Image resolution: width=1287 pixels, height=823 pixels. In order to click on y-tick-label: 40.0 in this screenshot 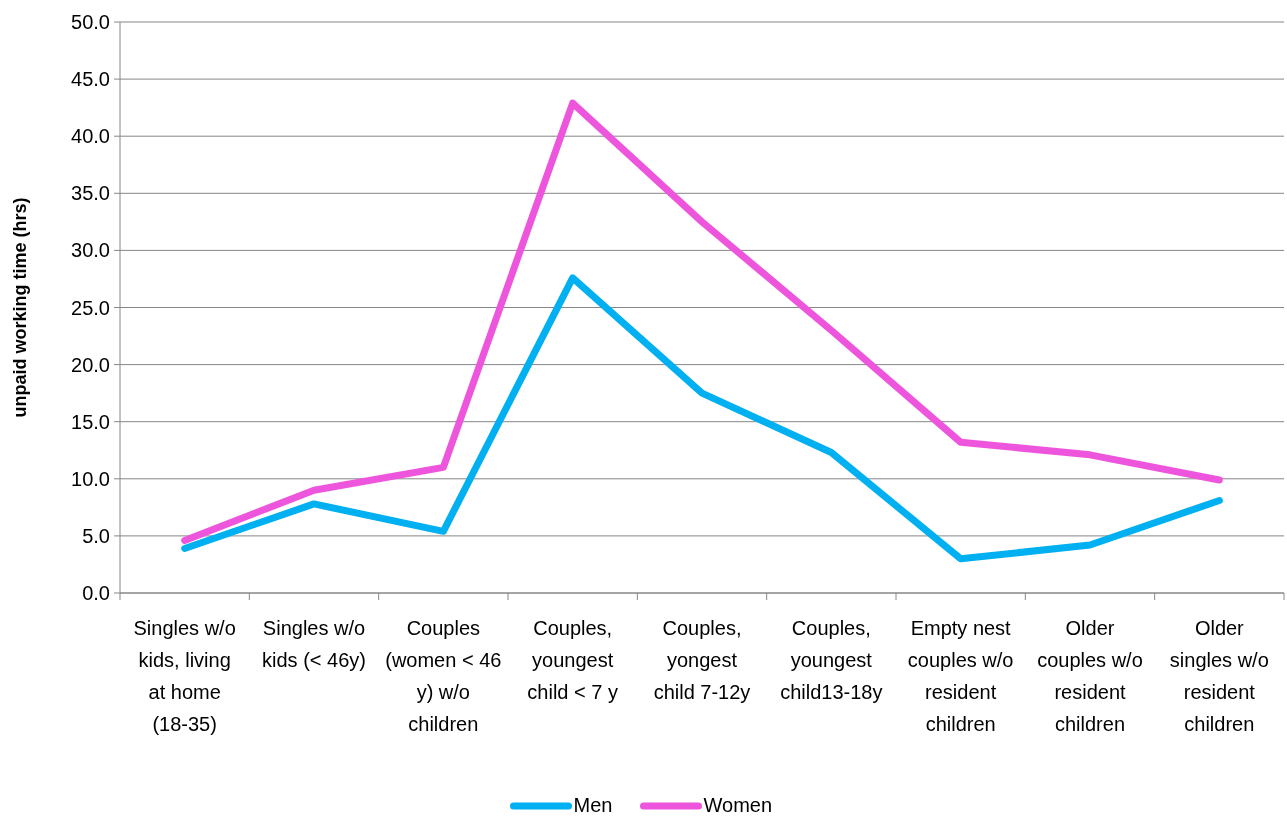, I will do `click(90, 136)`.